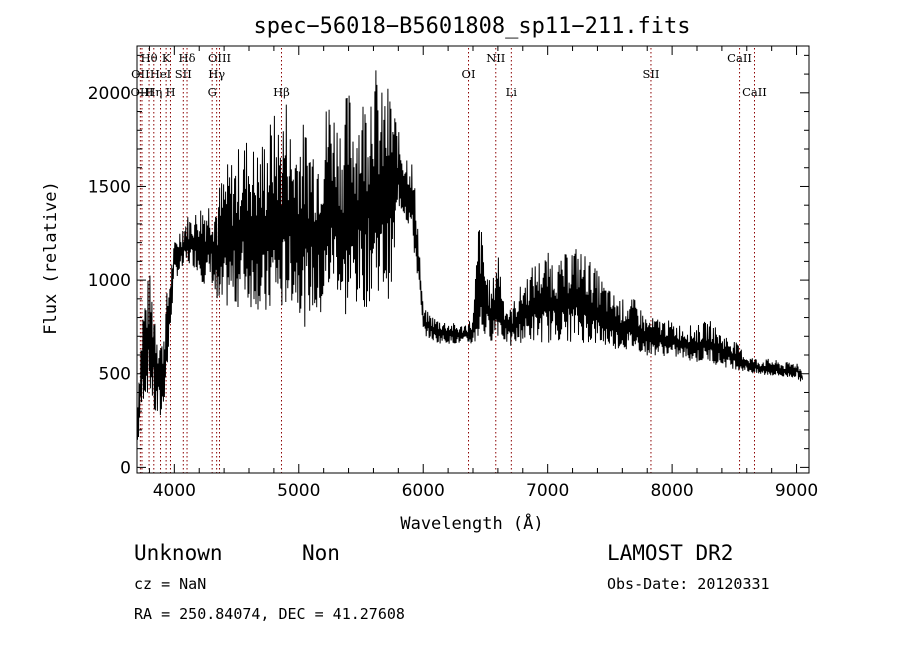 This screenshot has width=900, height=649. I want to click on survey-name: LAMOST DR2, so click(670, 553).